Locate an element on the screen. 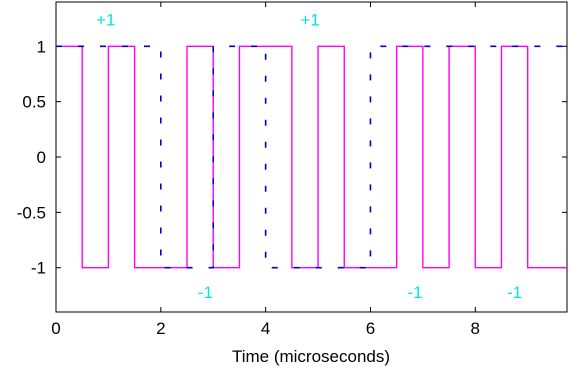 The height and width of the screenshot is (372, 569). x-tick-label: 0 is located at coordinates (55, 328).